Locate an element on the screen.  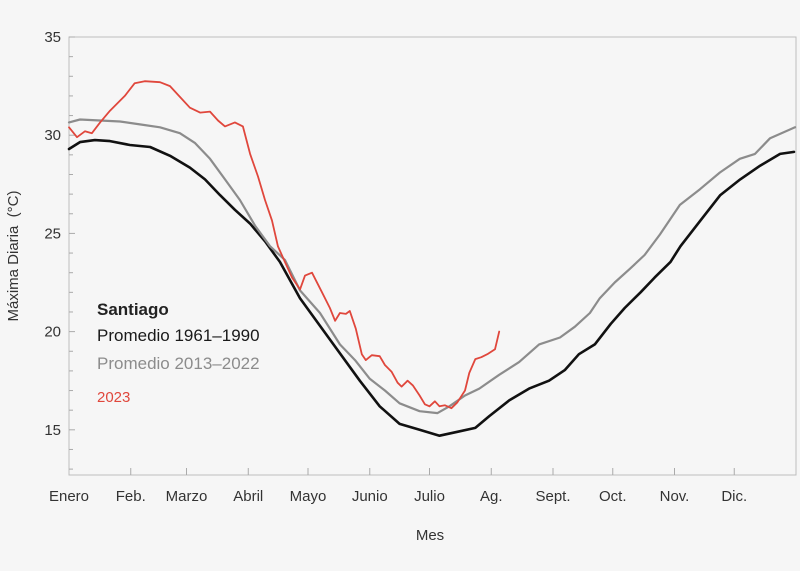
legend-title: Santiago is located at coordinates (133, 309).